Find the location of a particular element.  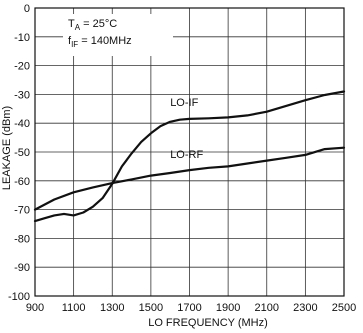

x-tick-label: 1500 is located at coordinates (151, 308).